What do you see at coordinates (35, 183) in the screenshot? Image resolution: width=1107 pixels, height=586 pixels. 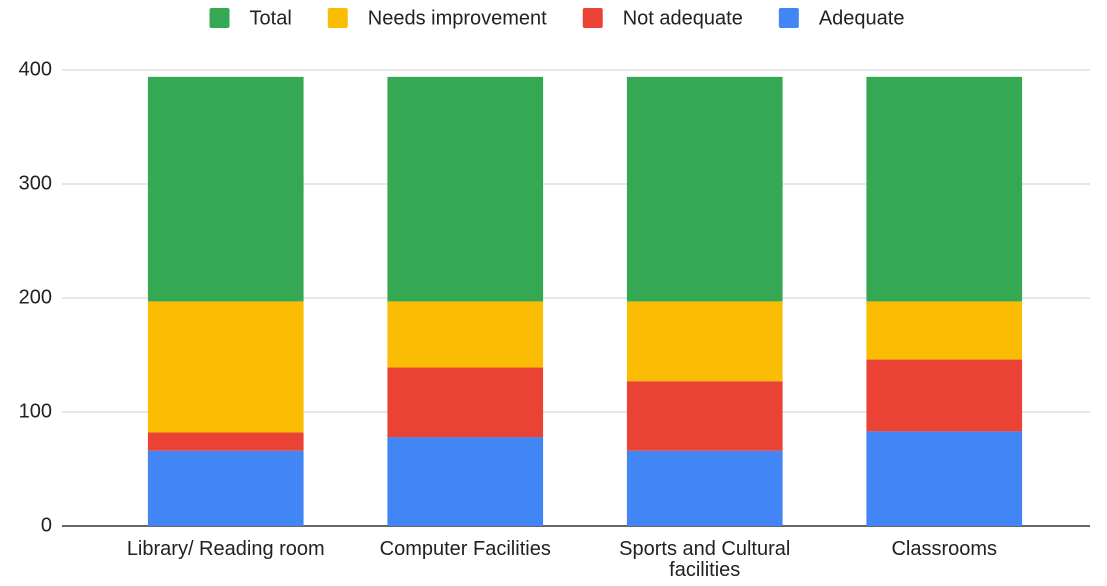 I see `y-tick-label: 300` at bounding box center [35, 183].